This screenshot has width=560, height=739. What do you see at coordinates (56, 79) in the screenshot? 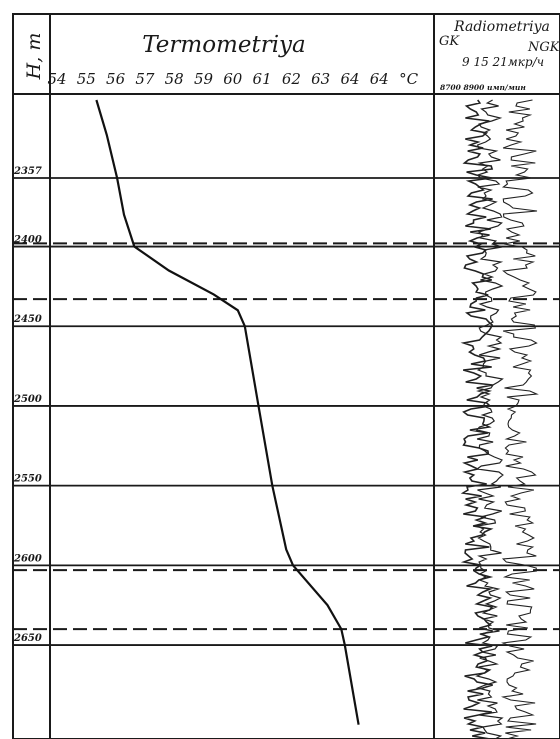
I see `temp-tick-label: 54` at bounding box center [56, 79].